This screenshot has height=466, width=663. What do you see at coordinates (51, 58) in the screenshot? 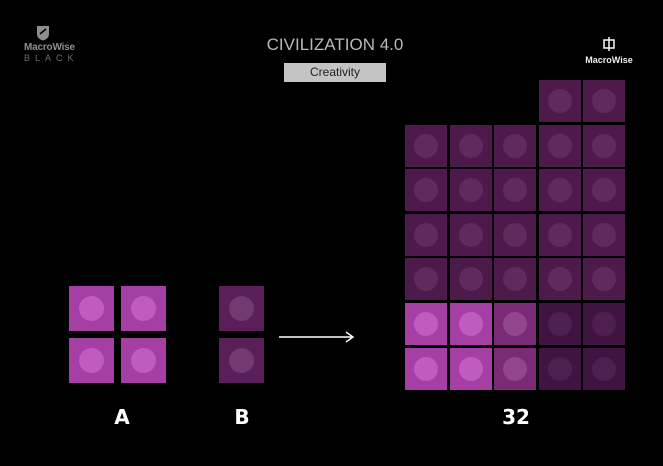
I see `left-logo-sub: BLACK` at bounding box center [51, 58].